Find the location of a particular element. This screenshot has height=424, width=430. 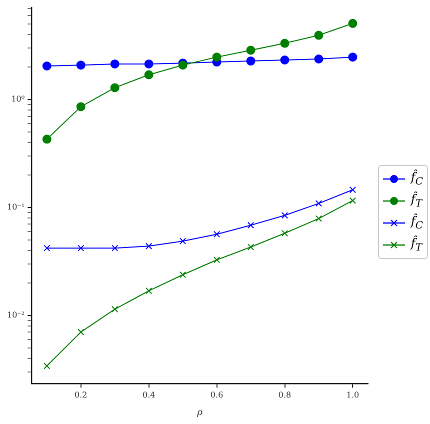

x-tick-label: 0.8 is located at coordinates (285, 395).